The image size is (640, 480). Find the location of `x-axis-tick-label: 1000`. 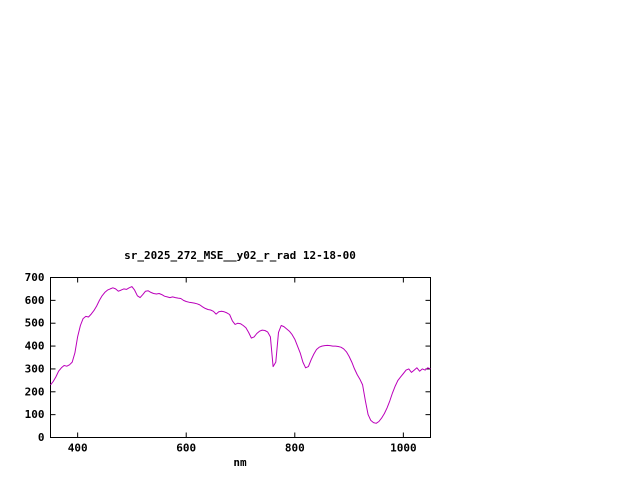

x-axis-tick-label: 1000 is located at coordinates (403, 448).